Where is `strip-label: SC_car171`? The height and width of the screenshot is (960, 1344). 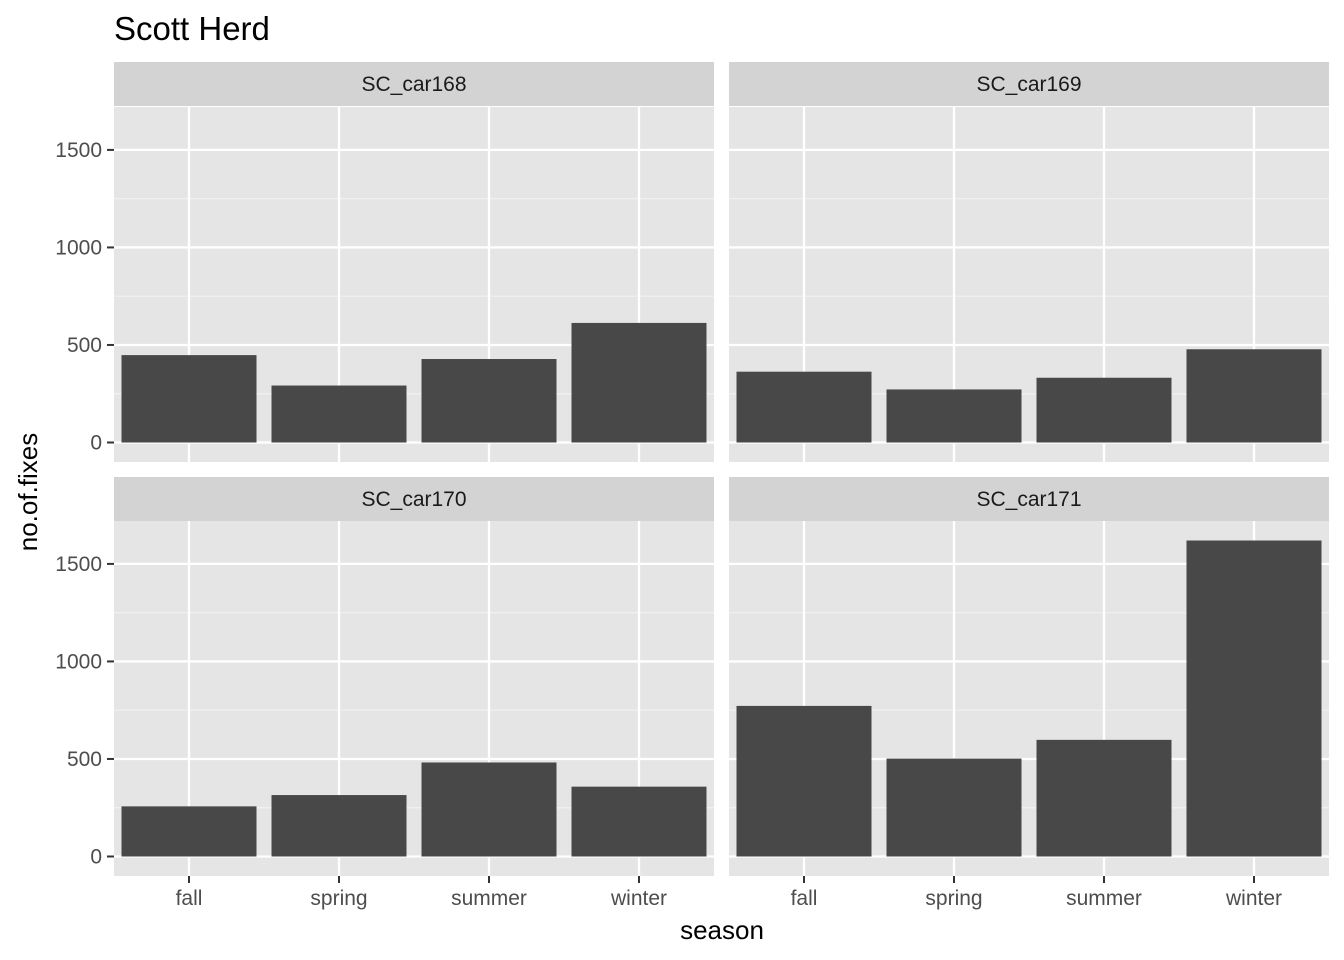 strip-label: SC_car171 is located at coordinates (1028, 499).